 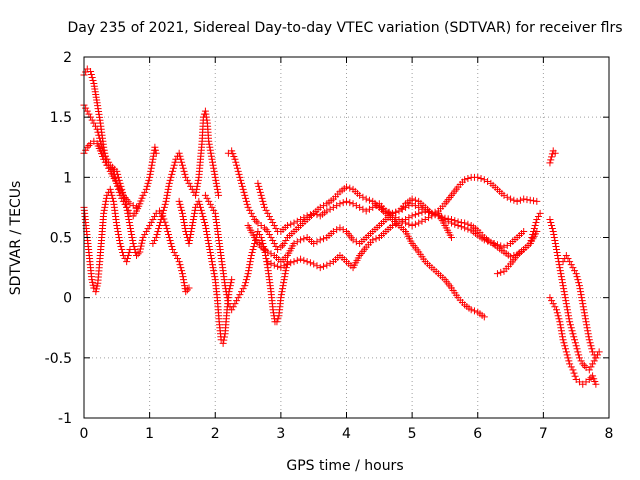 I want to click on series-arc-m, so click(x=518, y=243).